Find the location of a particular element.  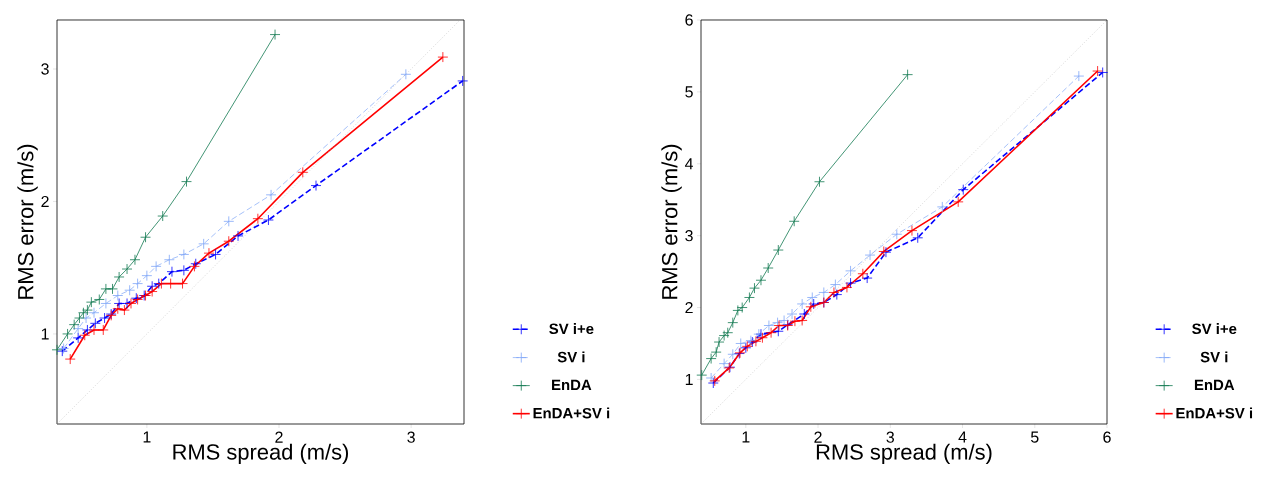

y-tick-label: 4 is located at coordinates (689, 164).